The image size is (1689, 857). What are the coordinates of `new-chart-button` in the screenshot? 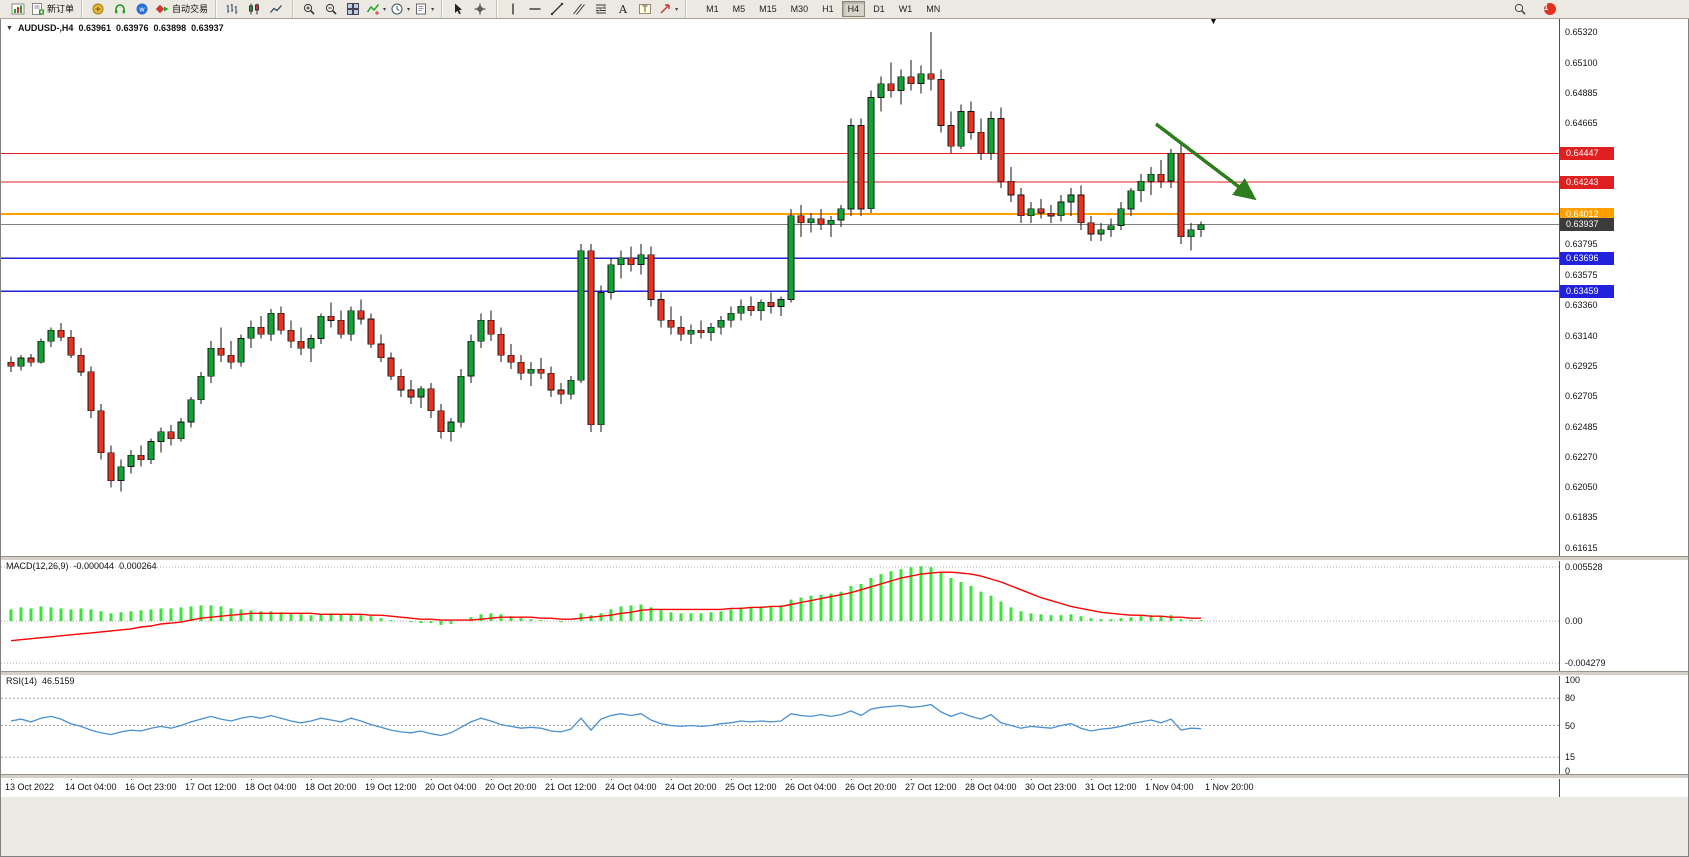 It's located at (18, 9).